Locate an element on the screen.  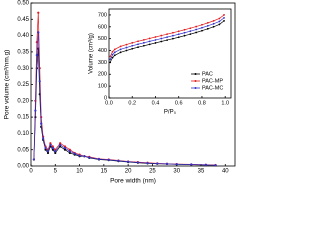
y-tick-label: 100 is located at coordinates (102, 87).